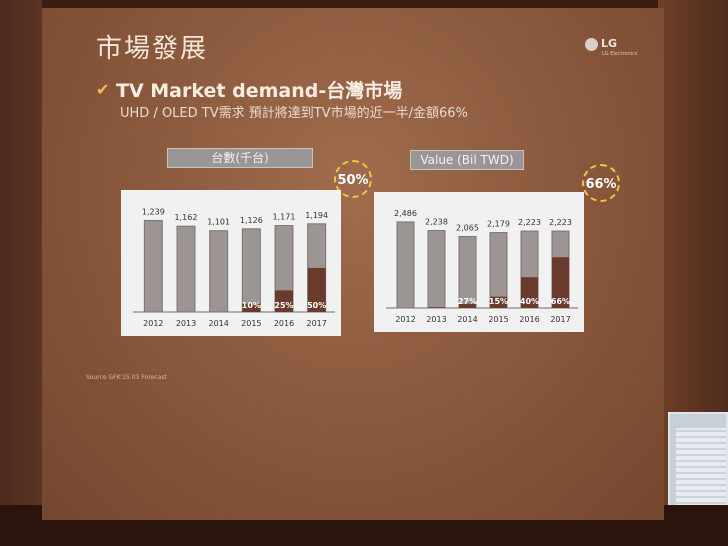  Describe the element at coordinates (152, 49) in the screenshot. I see `slide-title: 市場發展` at that location.